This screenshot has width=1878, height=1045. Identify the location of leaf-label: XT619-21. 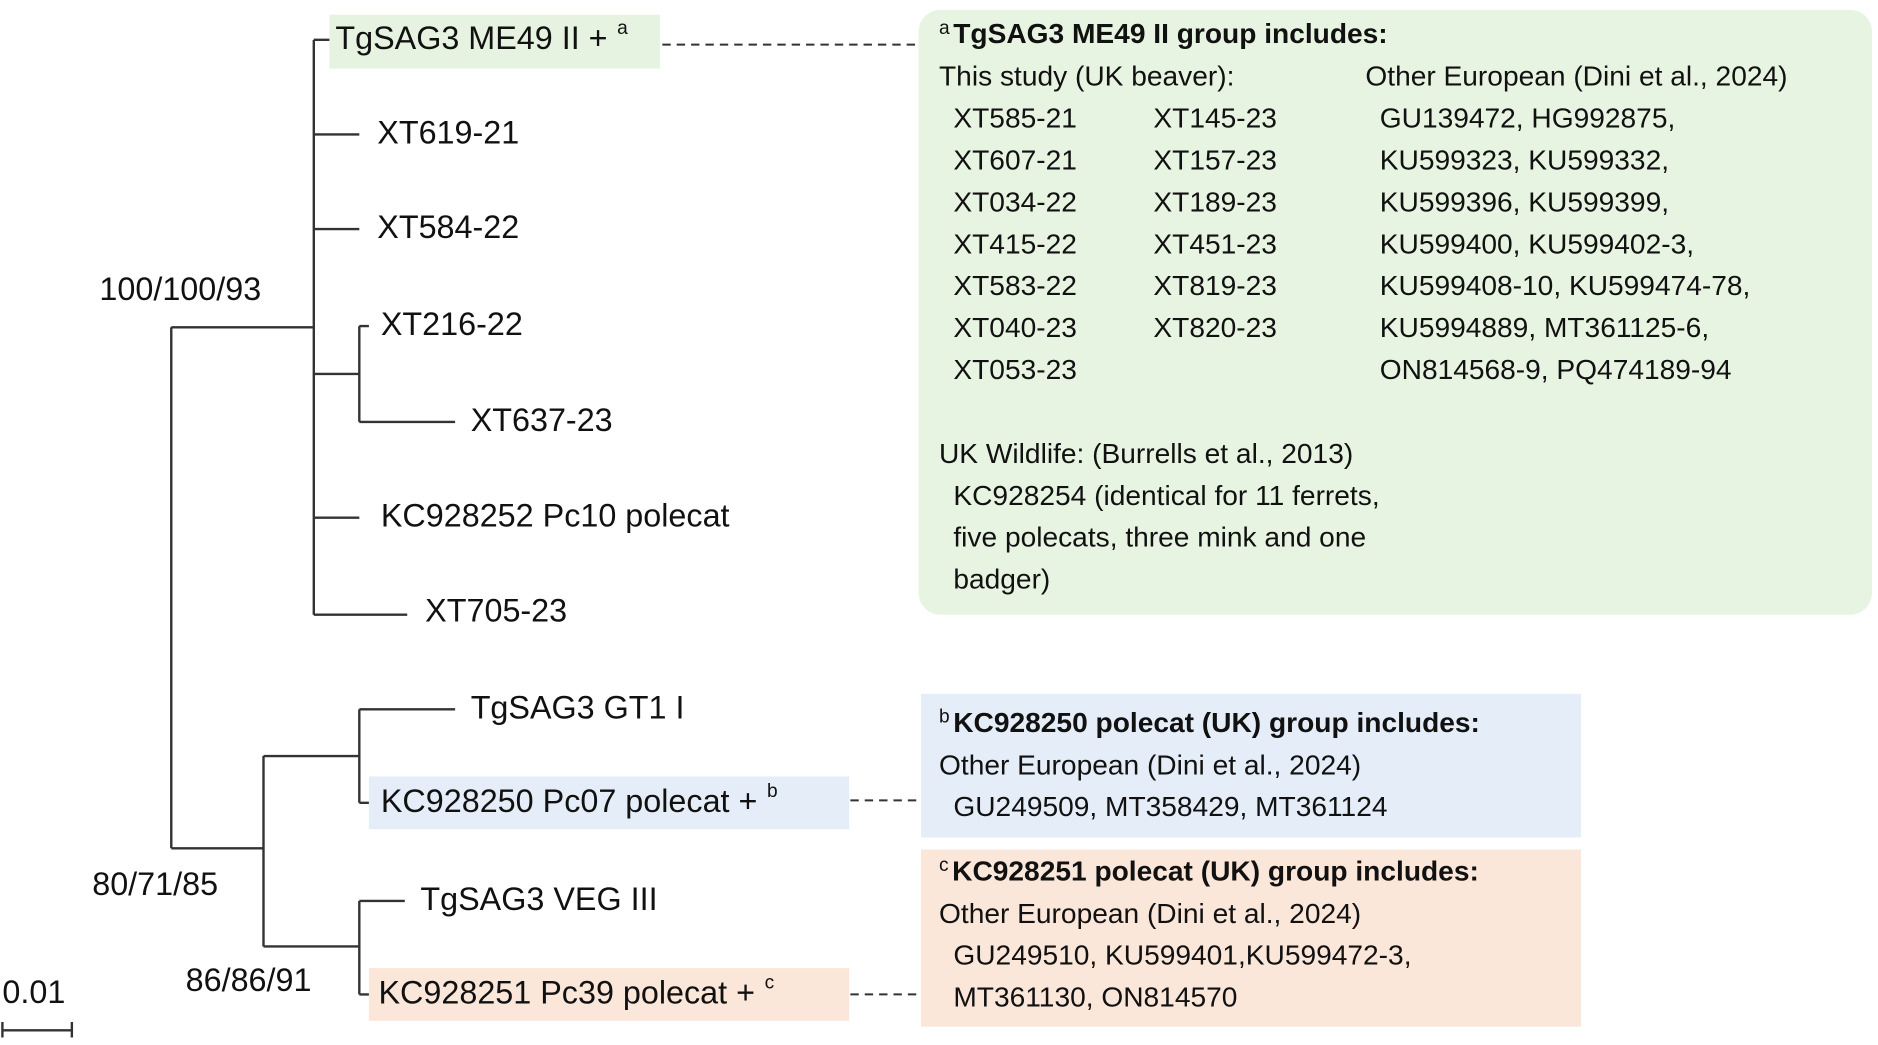
(448, 132).